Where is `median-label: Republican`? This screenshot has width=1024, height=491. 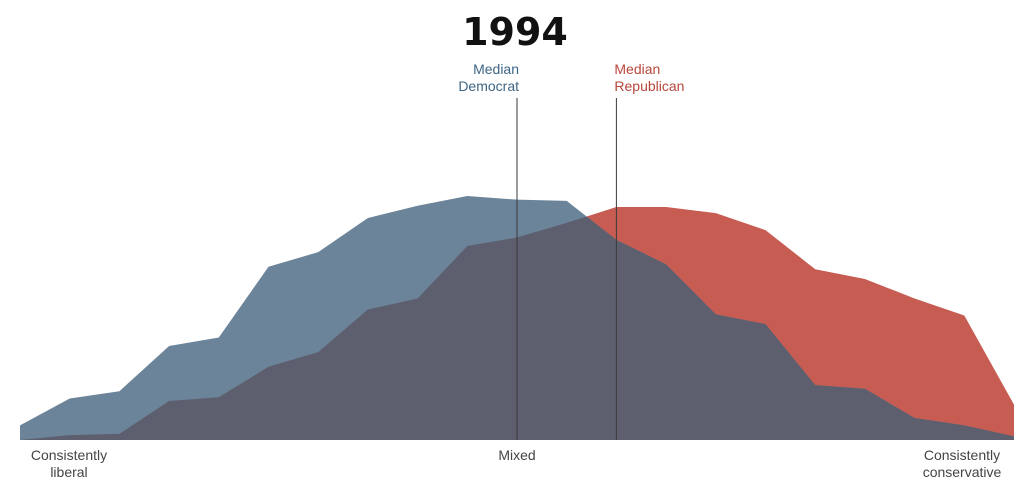 median-label: Republican is located at coordinates (649, 86).